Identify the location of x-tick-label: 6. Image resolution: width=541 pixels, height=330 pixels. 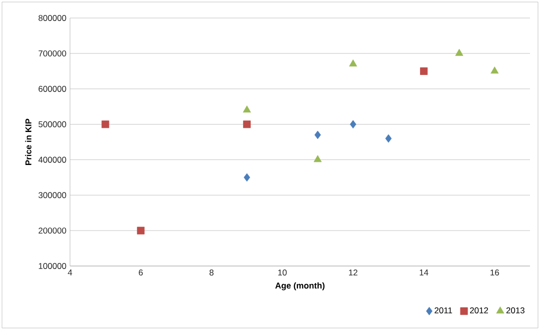
(140, 273).